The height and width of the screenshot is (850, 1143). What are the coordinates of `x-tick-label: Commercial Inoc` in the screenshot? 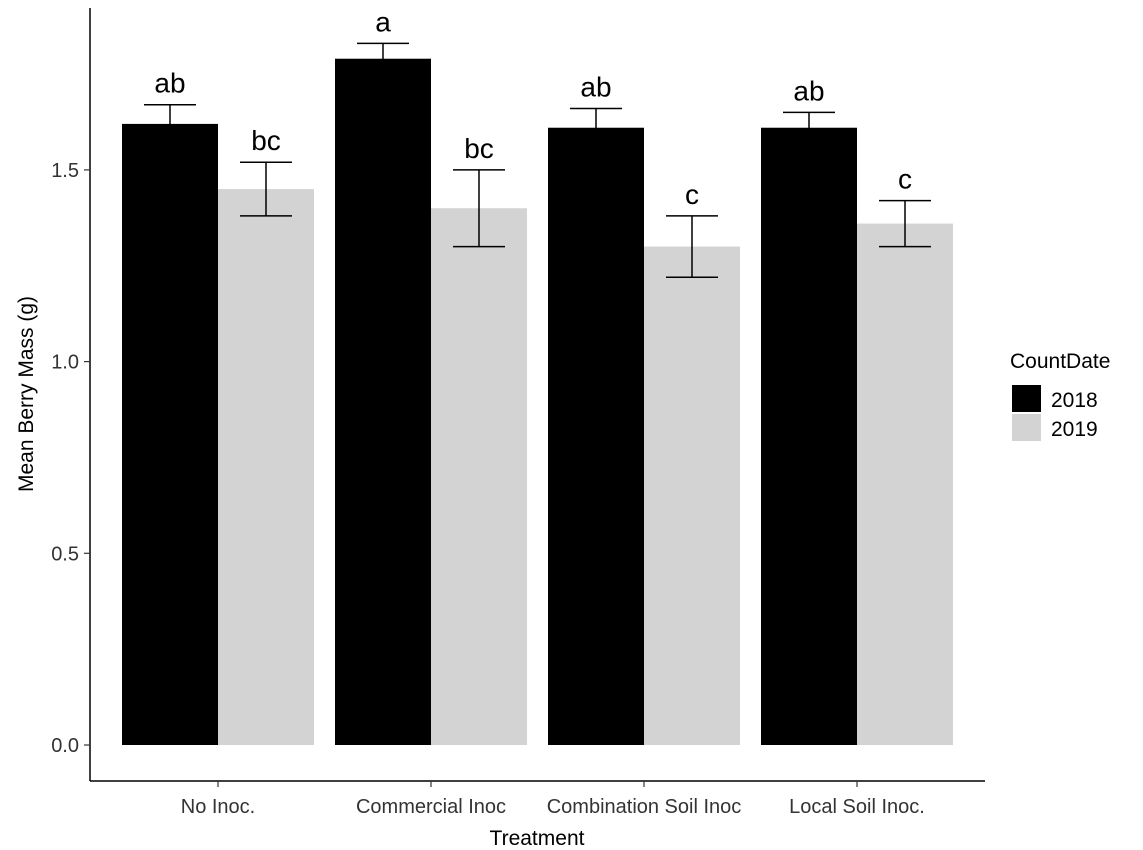 It's located at (431, 807).